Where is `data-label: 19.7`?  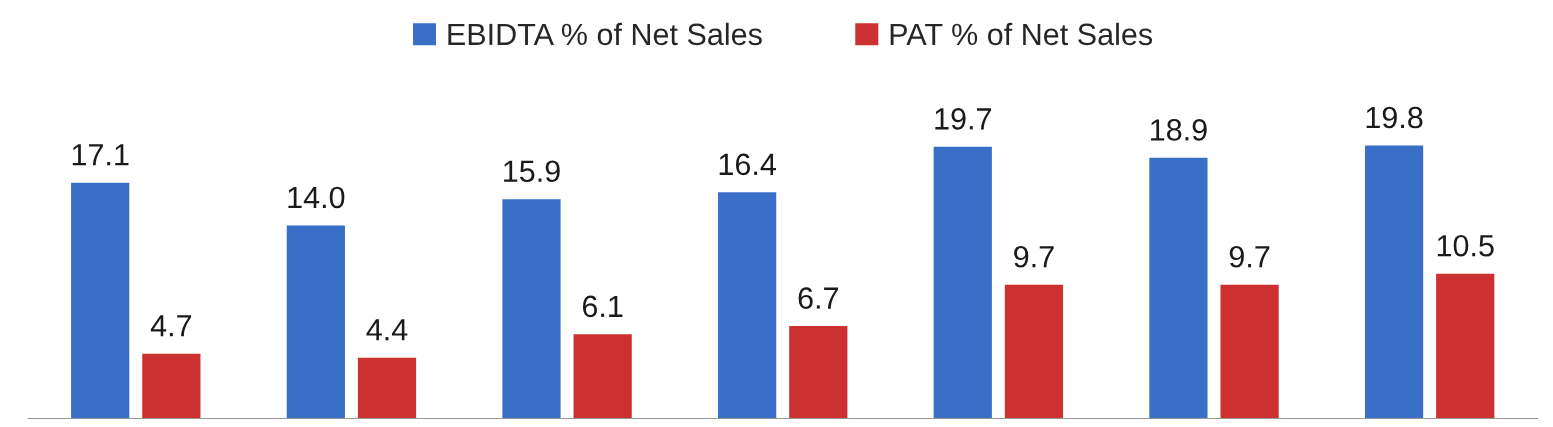 data-label: 19.7 is located at coordinates (963, 119).